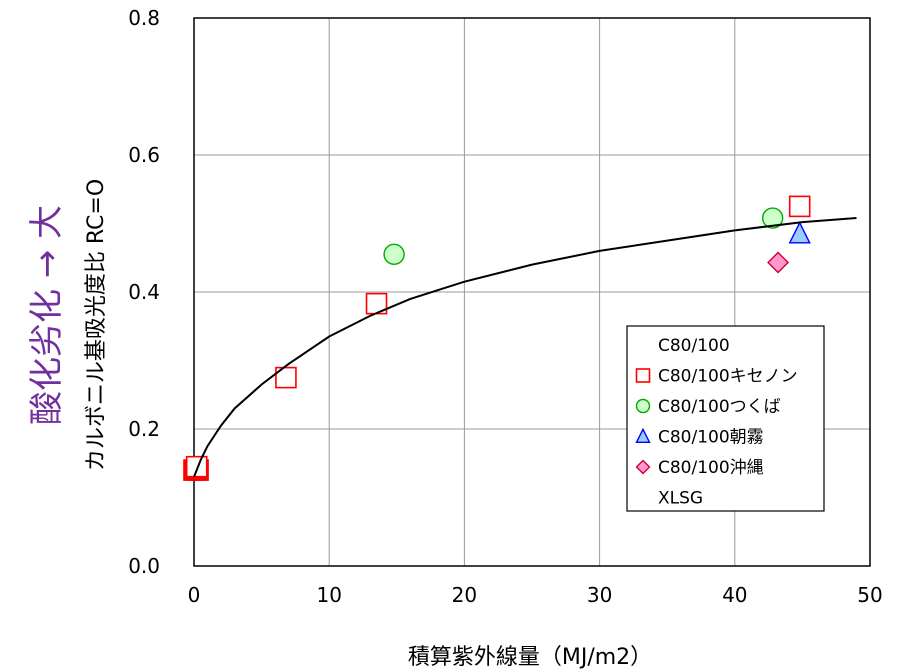 Image resolution: width=903 pixels, height=671 pixels. What do you see at coordinates (328, 595) in the screenshot?
I see `x-tick-label: 10` at bounding box center [328, 595].